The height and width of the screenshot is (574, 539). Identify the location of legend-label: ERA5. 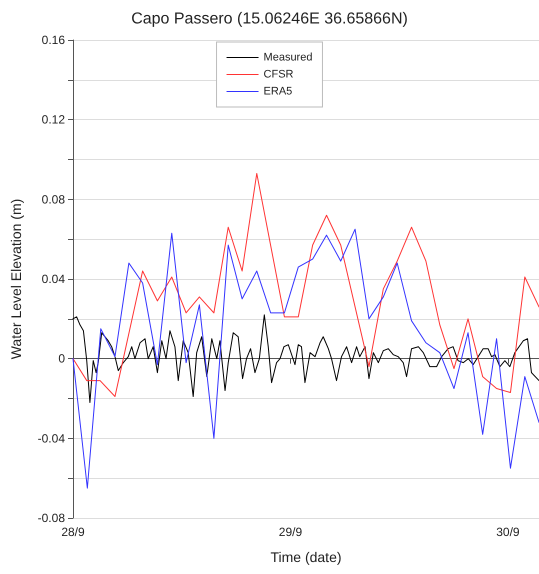
(278, 92).